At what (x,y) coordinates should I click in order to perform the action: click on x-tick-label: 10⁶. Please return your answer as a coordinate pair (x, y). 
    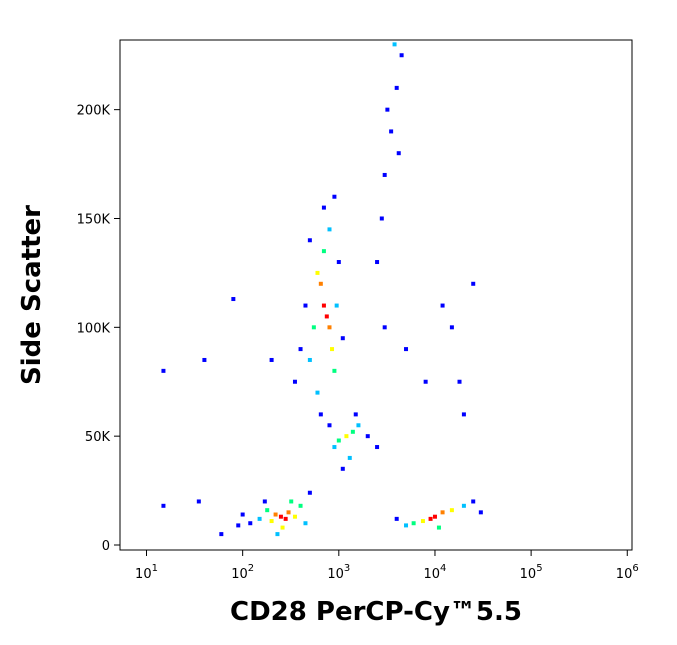
    Looking at the image, I should click on (627, 572).